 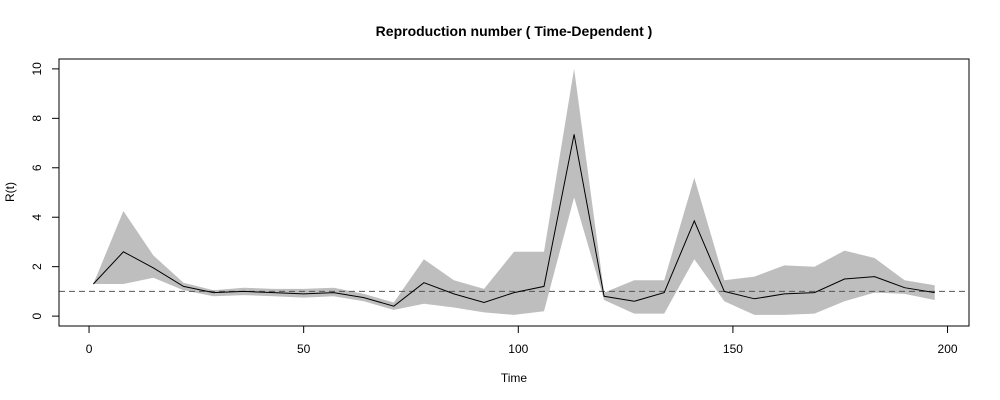 I want to click on y-tick-label: 8, so click(x=37, y=118).